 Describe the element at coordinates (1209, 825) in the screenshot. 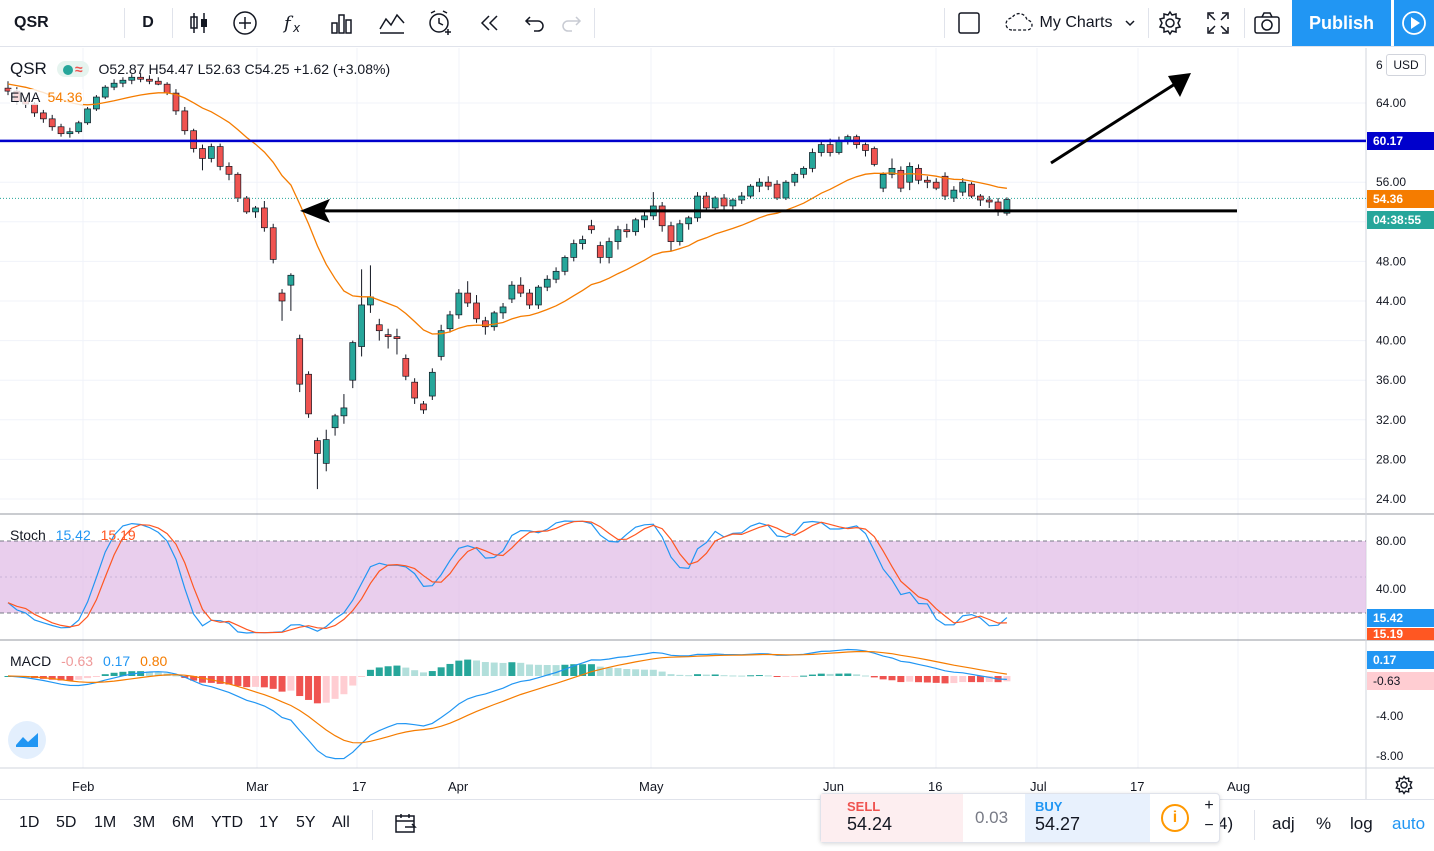

I see `decrease-button: −` at that location.